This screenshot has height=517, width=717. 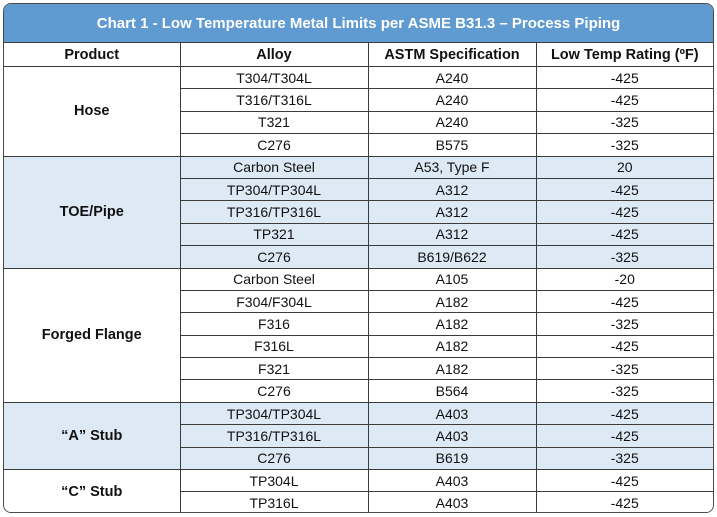 I want to click on table-row: TP316L A403 -425, so click(x=358, y=501).